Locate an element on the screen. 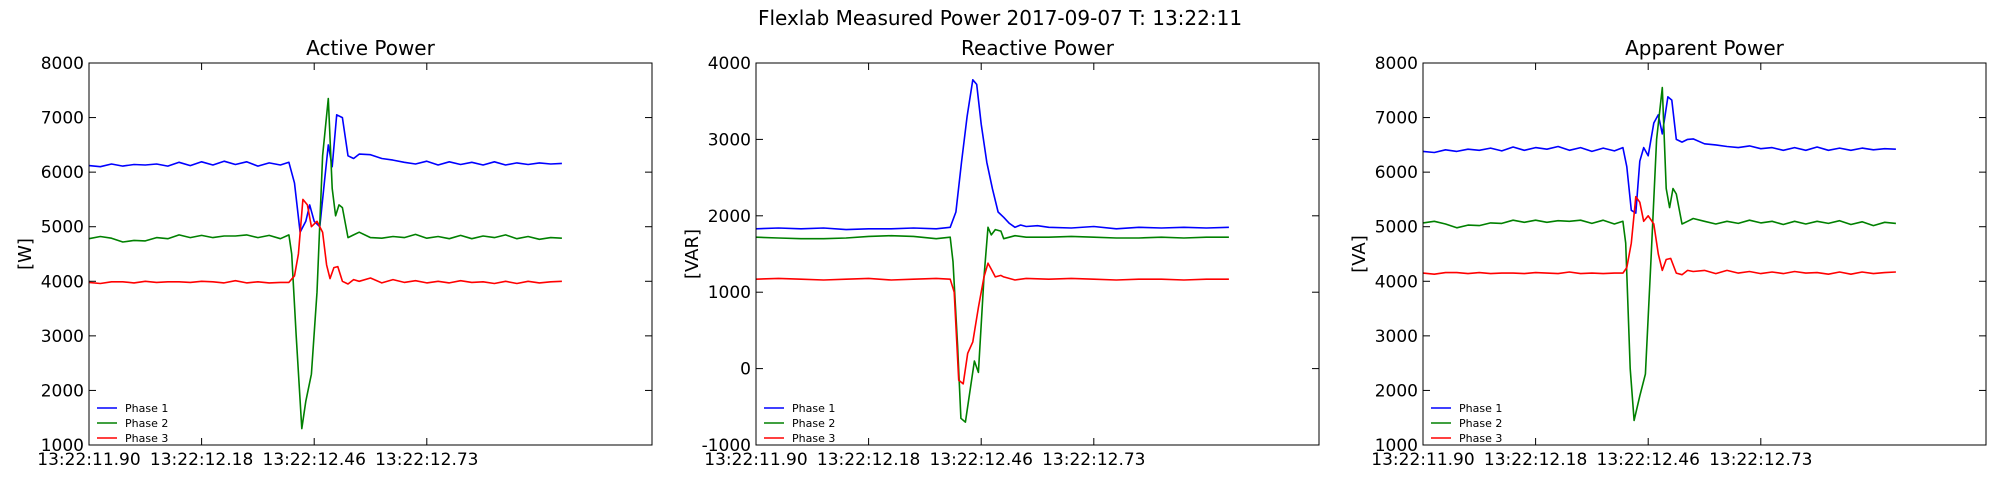  chart-title: Apparent Power is located at coordinates (1705, 48).